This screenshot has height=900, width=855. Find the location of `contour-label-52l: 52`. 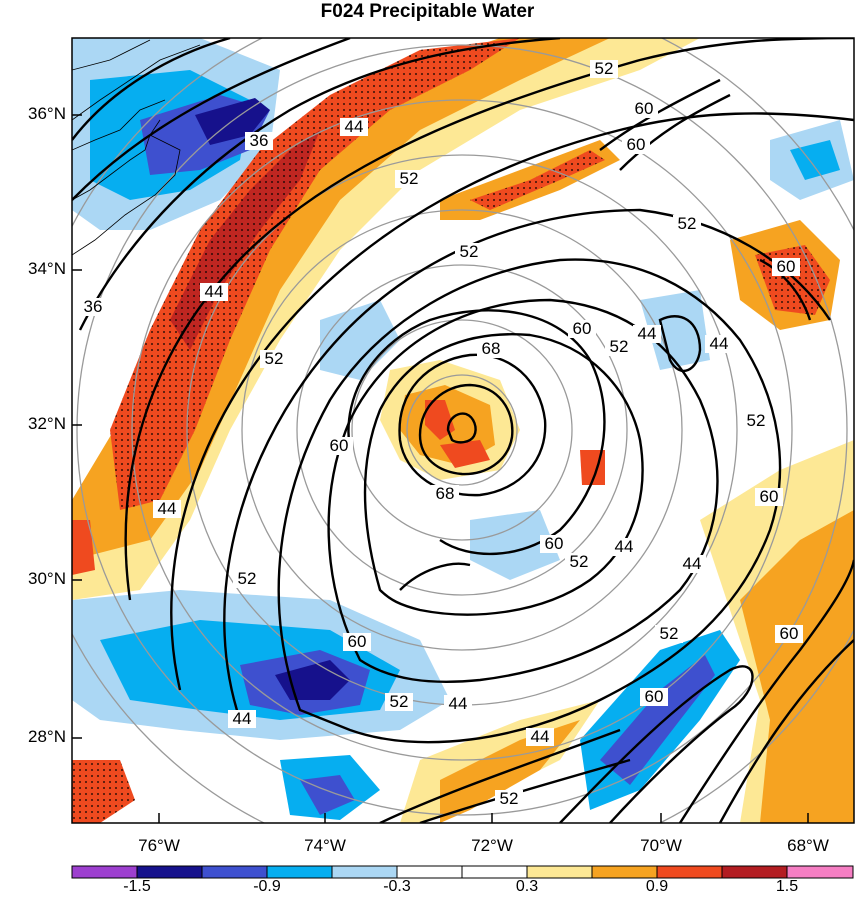

contour-label-52l: 52 is located at coordinates (509, 798).